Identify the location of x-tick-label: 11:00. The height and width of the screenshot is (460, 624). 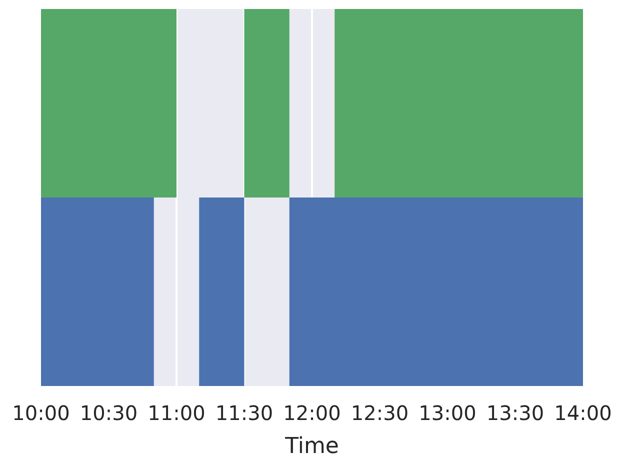
(177, 413).